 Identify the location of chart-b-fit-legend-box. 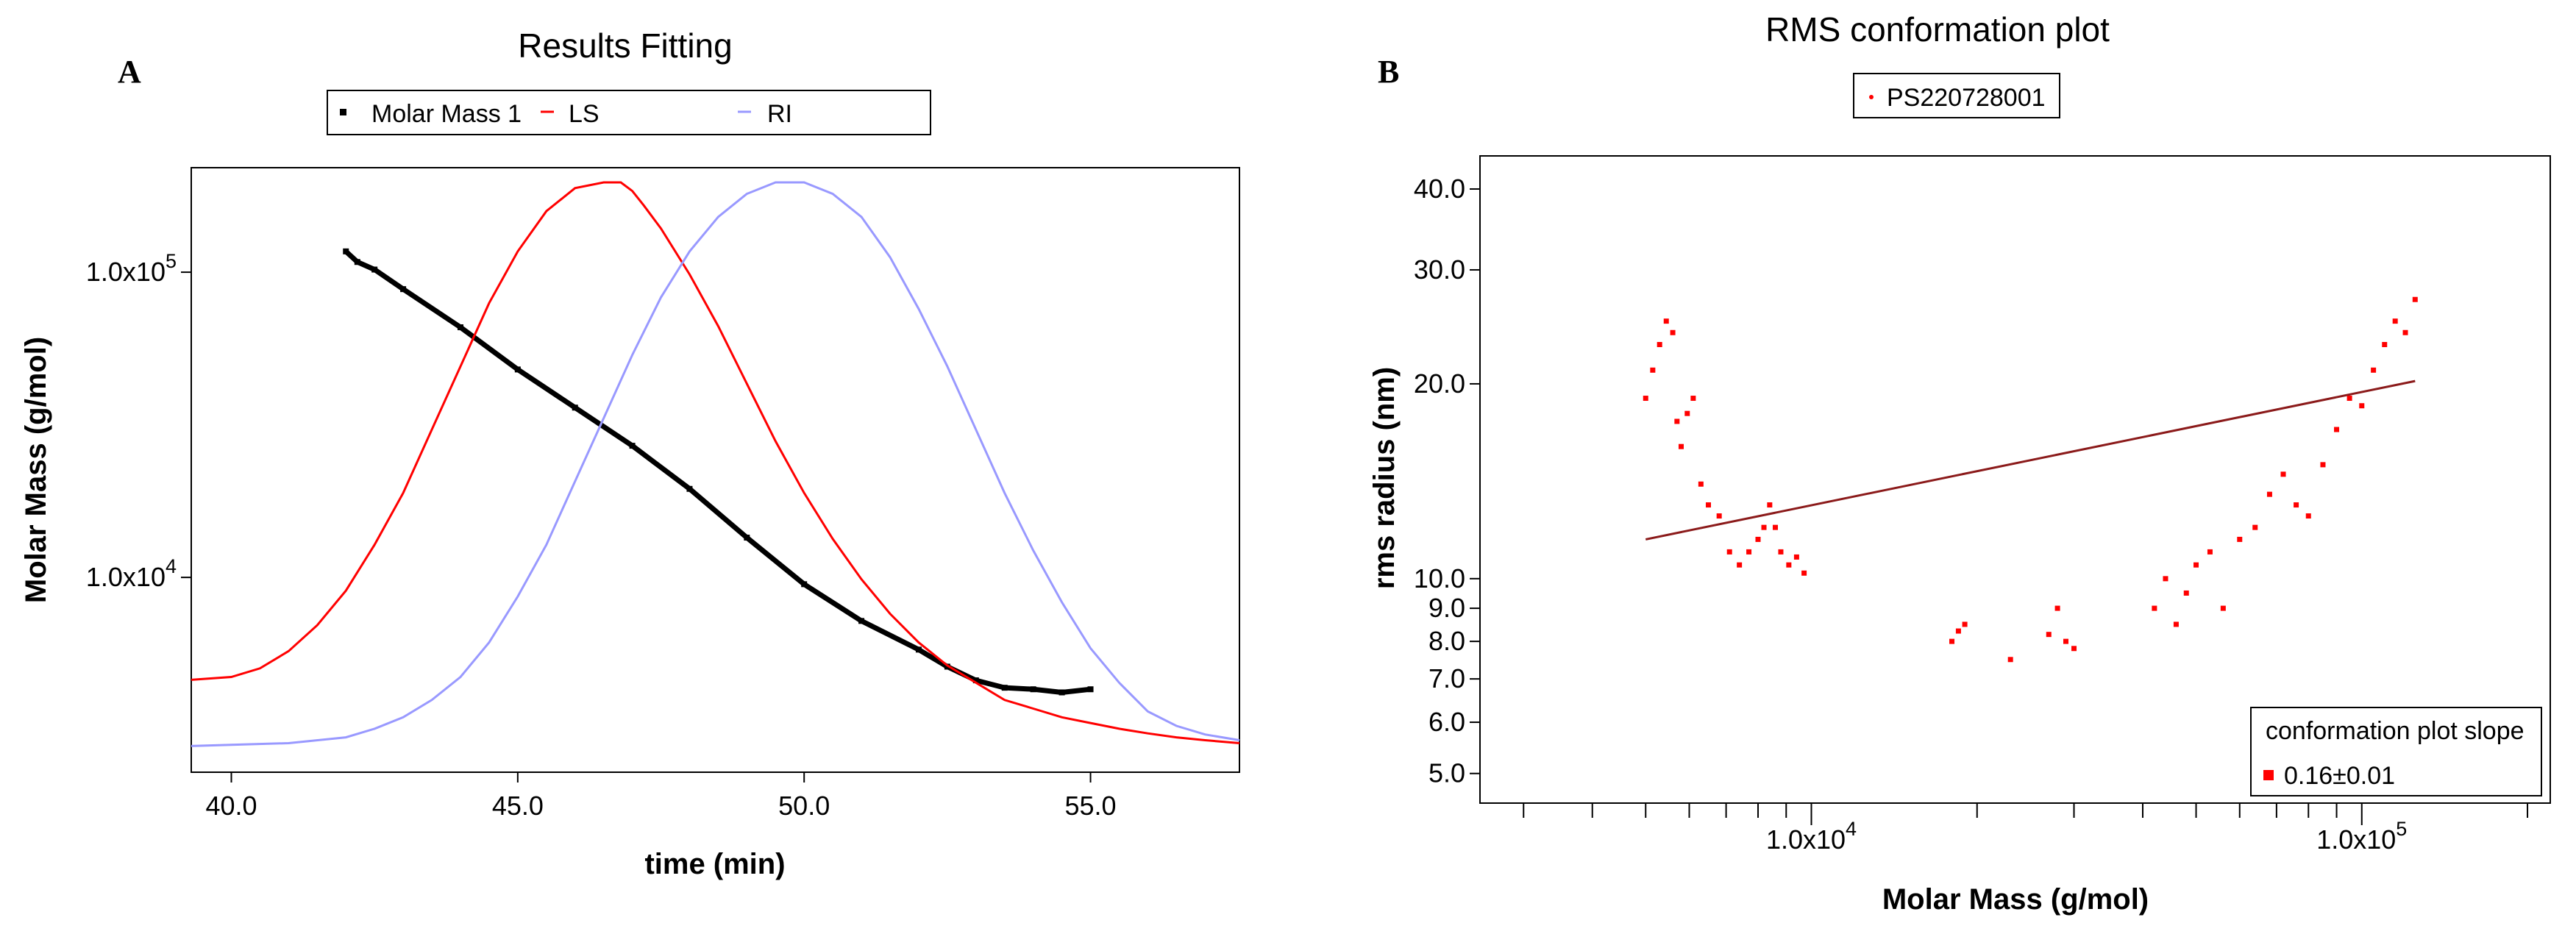
(2396, 751).